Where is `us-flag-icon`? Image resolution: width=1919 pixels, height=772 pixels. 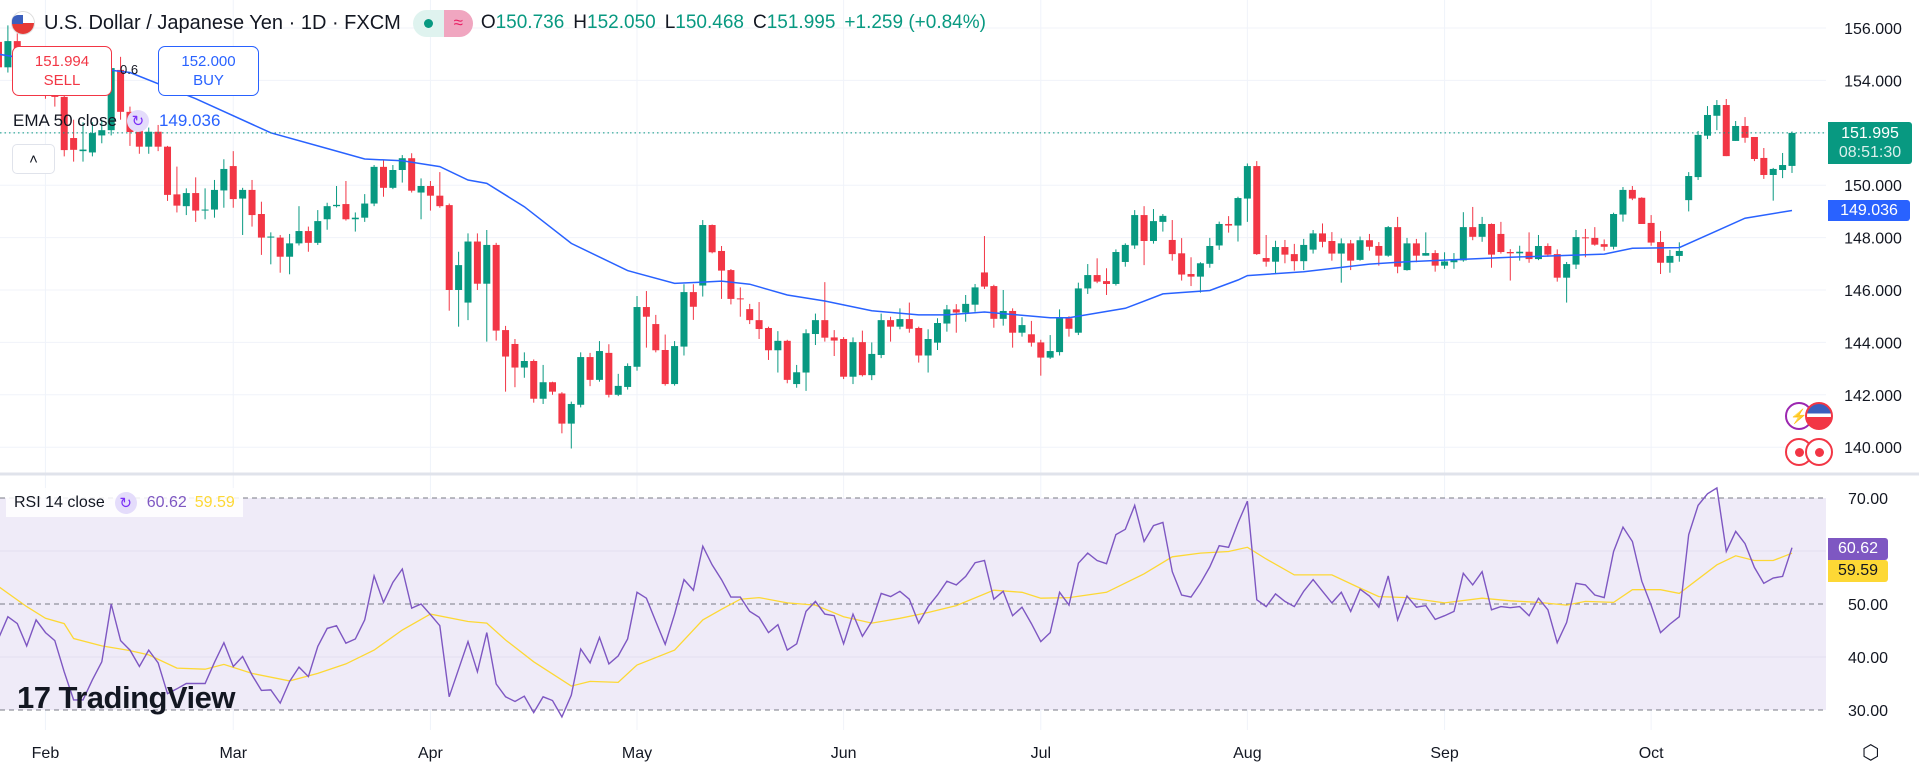 us-flag-icon is located at coordinates (23, 23).